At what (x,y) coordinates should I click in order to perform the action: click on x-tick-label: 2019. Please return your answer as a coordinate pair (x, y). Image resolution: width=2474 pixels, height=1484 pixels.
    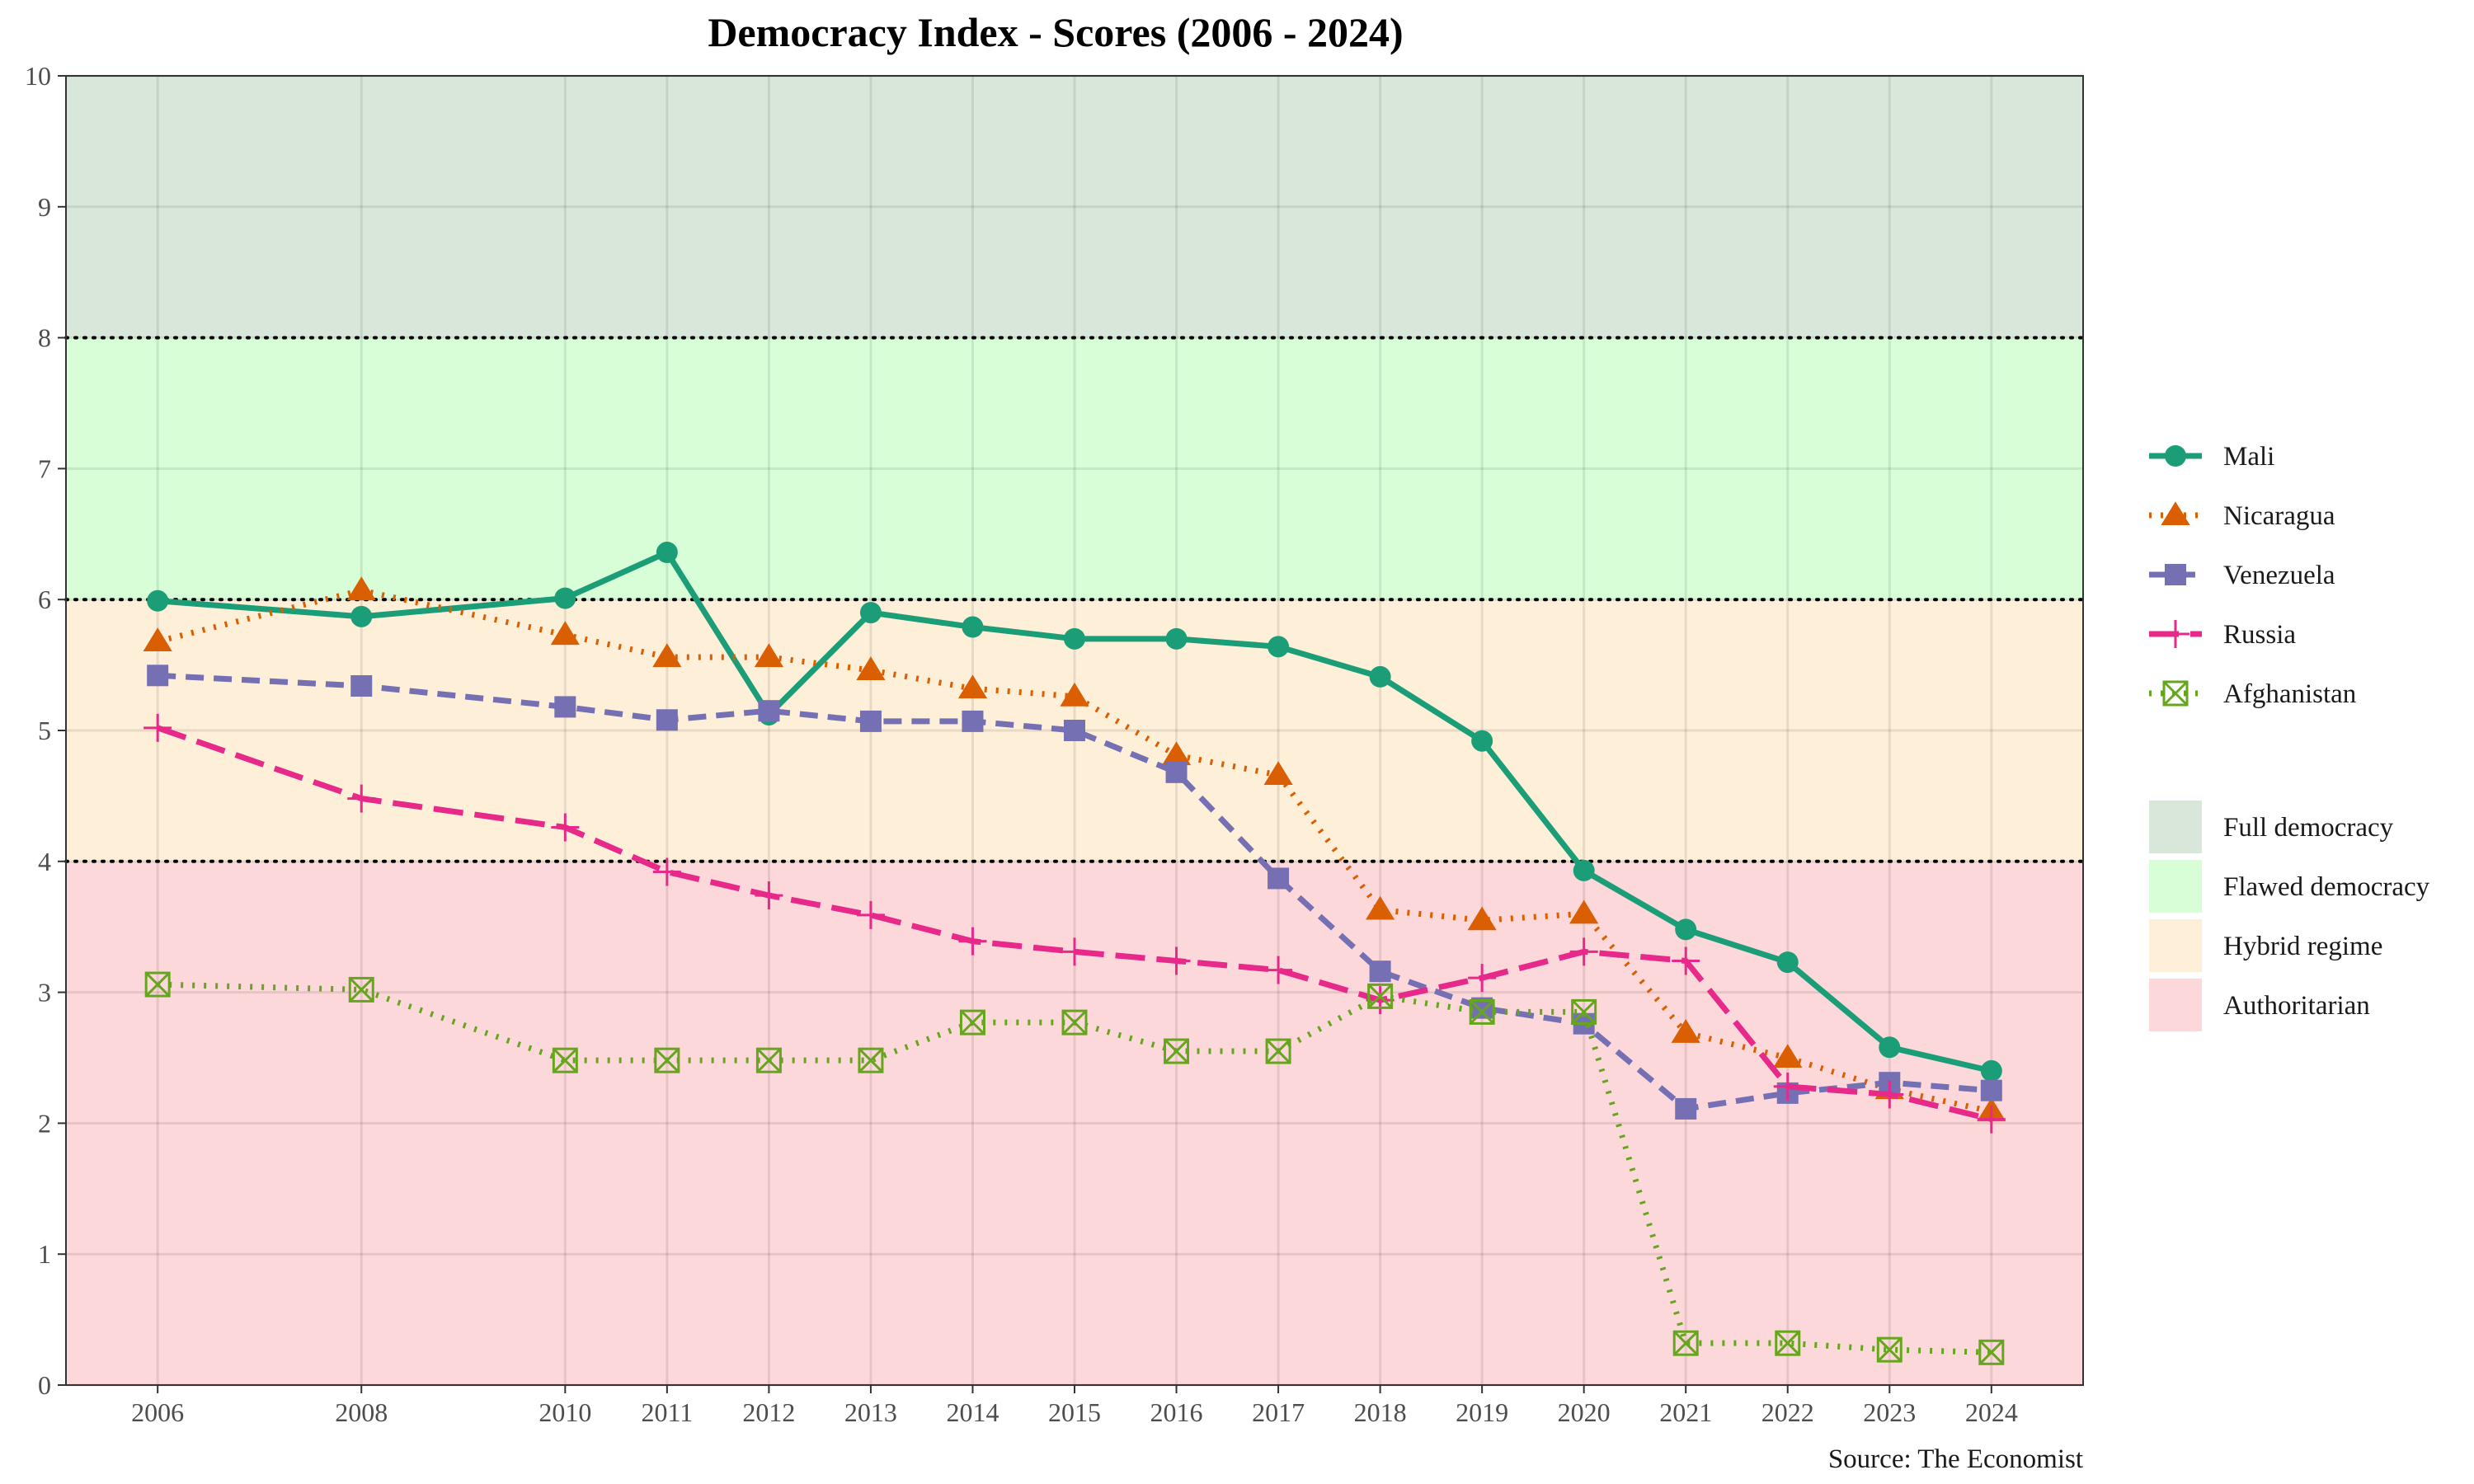
    Looking at the image, I should click on (1482, 1412).